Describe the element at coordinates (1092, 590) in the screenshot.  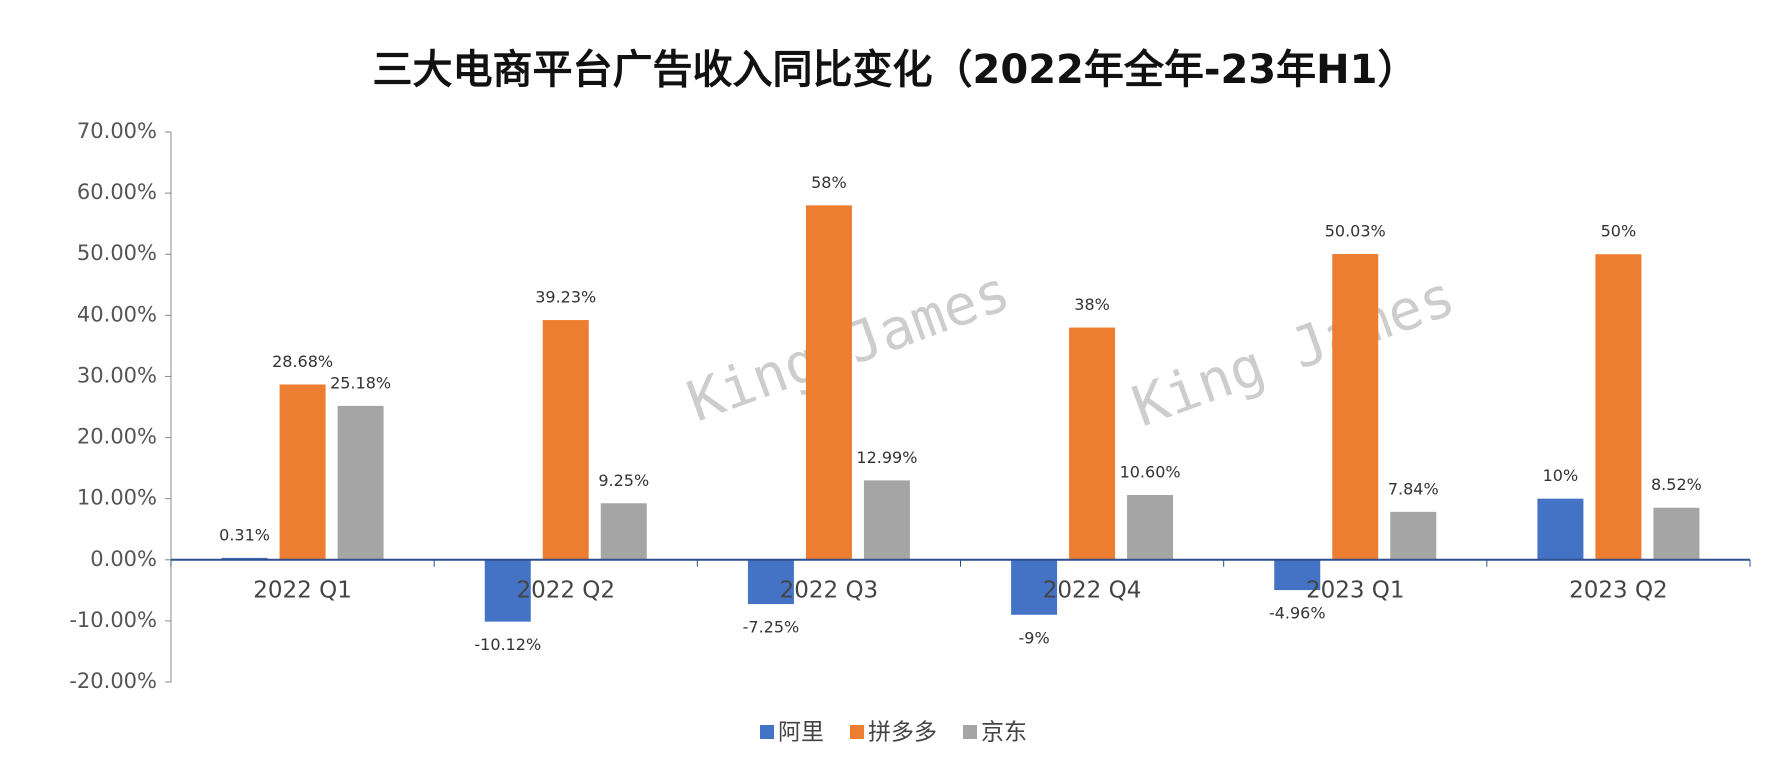
I see `x-tick-label: 2022 Q4` at that location.